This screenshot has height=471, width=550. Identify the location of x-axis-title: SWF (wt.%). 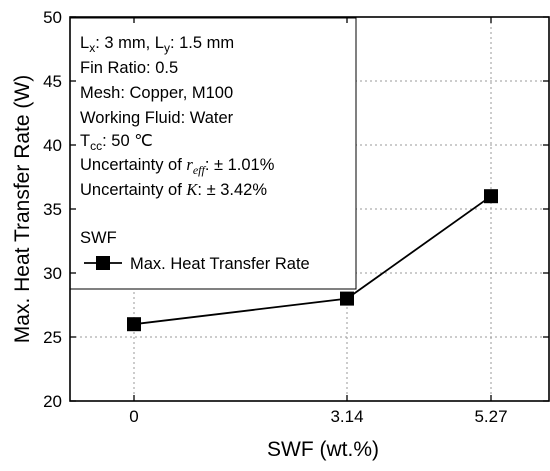
(323, 449).